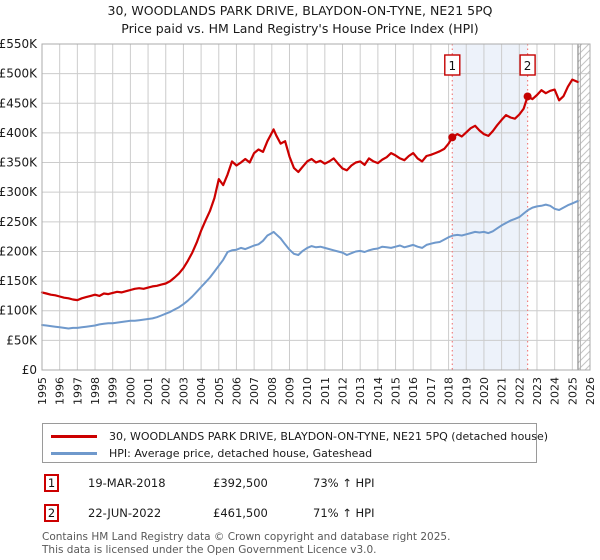  What do you see at coordinates (166, 391) in the screenshot?
I see `svg-text: 2002` at bounding box center [166, 391].